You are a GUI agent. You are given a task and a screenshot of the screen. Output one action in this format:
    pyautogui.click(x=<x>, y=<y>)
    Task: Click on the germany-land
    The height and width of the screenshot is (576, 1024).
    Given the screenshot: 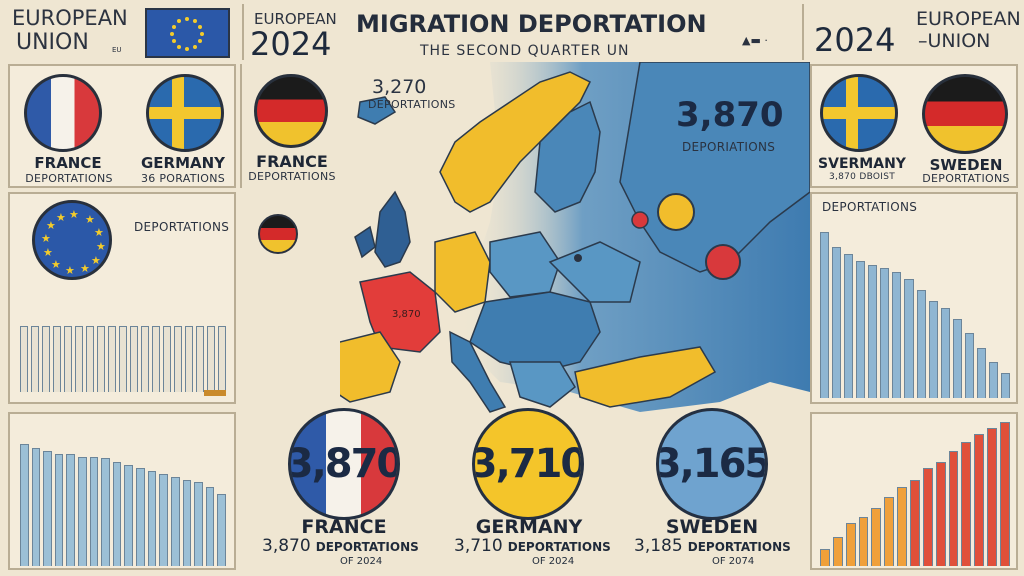 What is the action you would take?
    pyautogui.click(x=462, y=272)
    